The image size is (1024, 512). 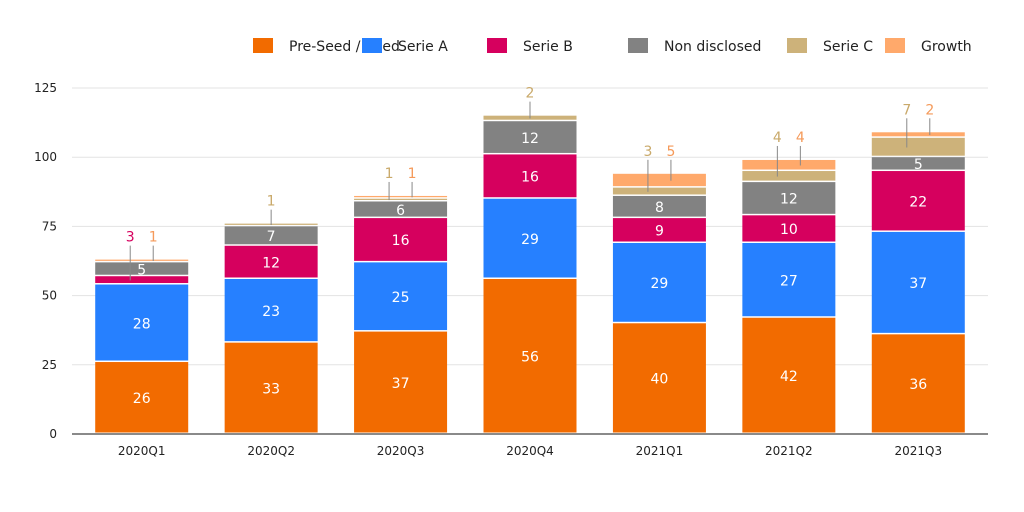 I want to click on x-tick-label: 2021Q1, so click(x=660, y=451).